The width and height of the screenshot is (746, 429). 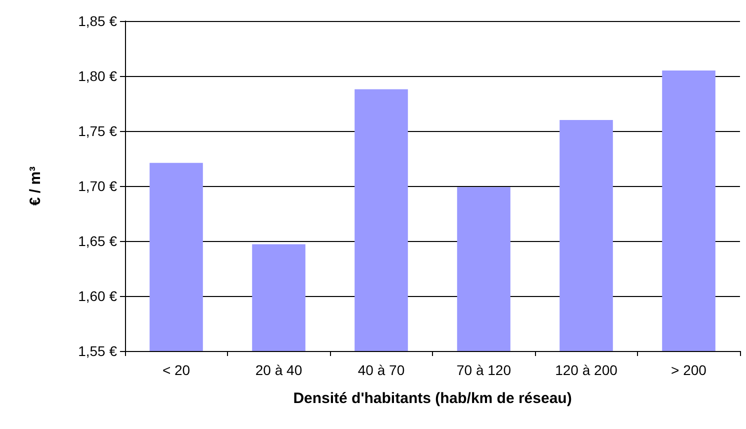 I want to click on y-tick-label: 1,80 €, so click(x=98, y=76).